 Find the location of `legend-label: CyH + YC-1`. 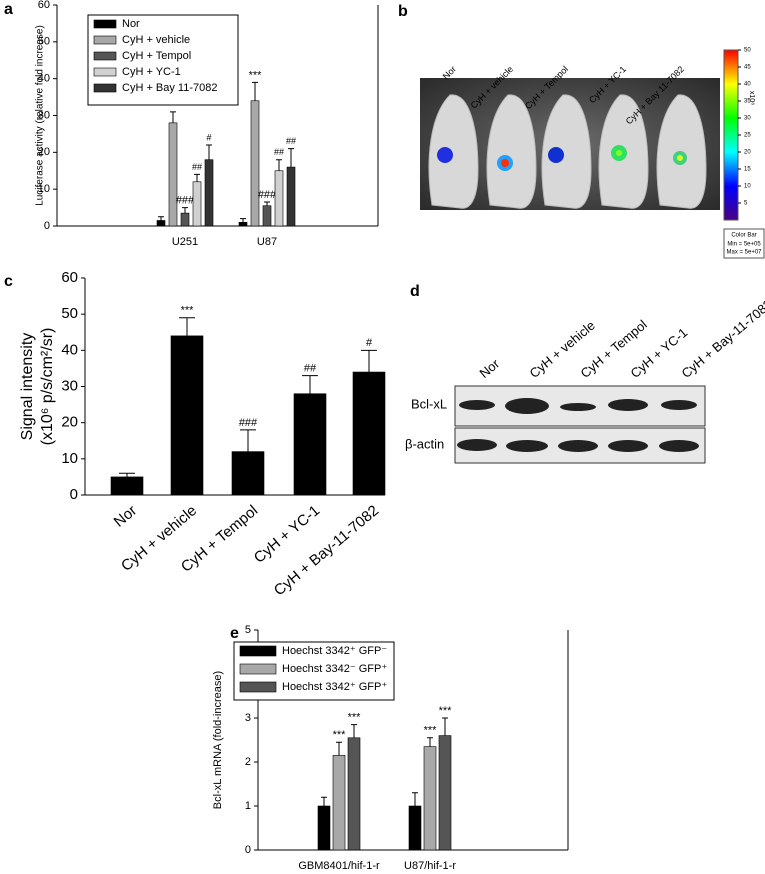

legend-label: CyH + YC-1 is located at coordinates (151, 72).